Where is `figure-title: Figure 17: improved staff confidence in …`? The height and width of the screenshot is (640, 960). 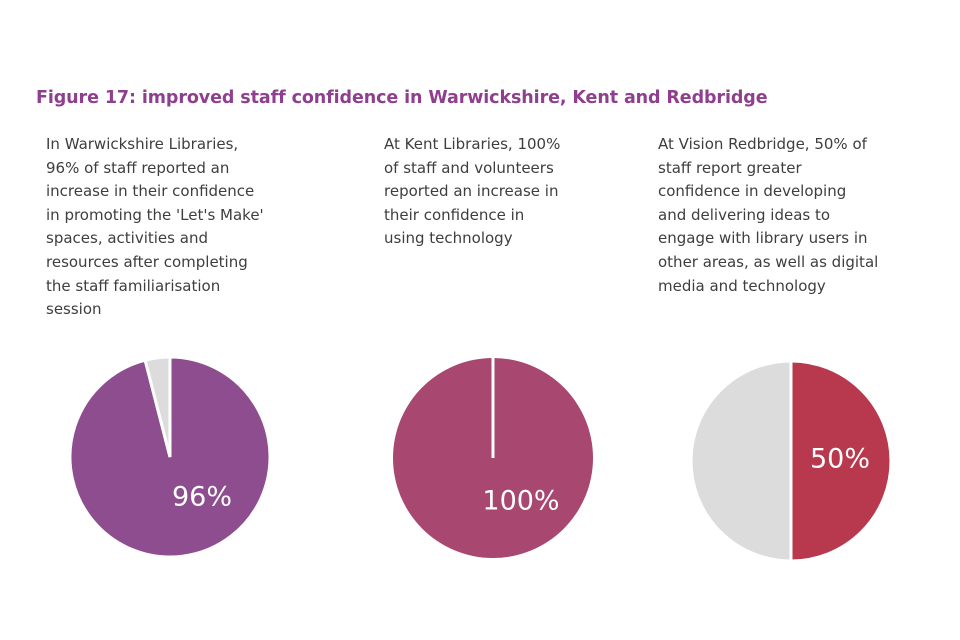
figure-title: Figure 17: improved staff confidence in … is located at coordinates (402, 98).